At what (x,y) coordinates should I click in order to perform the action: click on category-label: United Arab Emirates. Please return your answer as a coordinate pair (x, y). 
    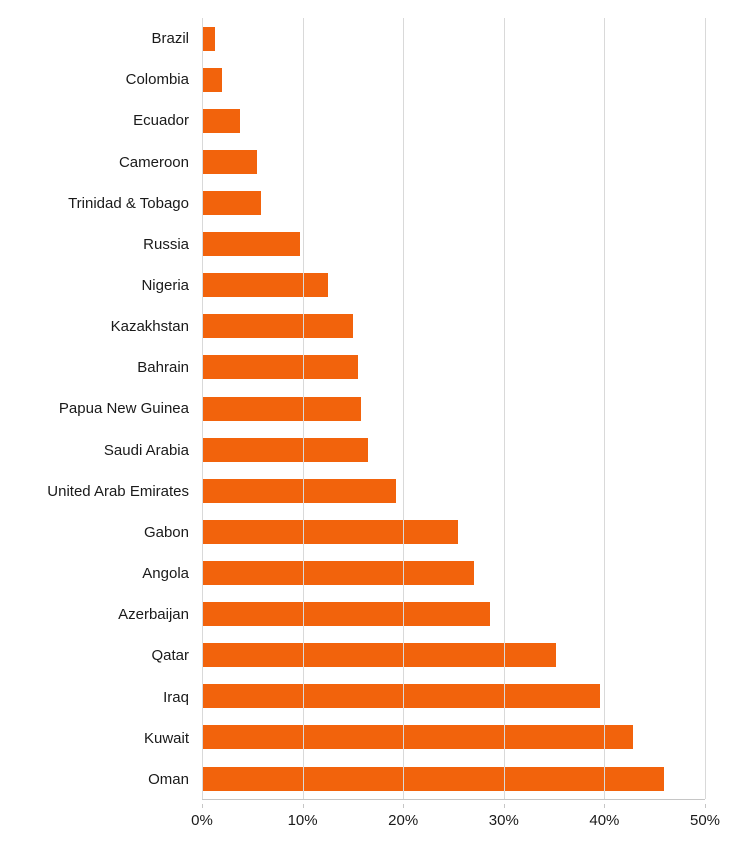
    Looking at the image, I should click on (118, 491).